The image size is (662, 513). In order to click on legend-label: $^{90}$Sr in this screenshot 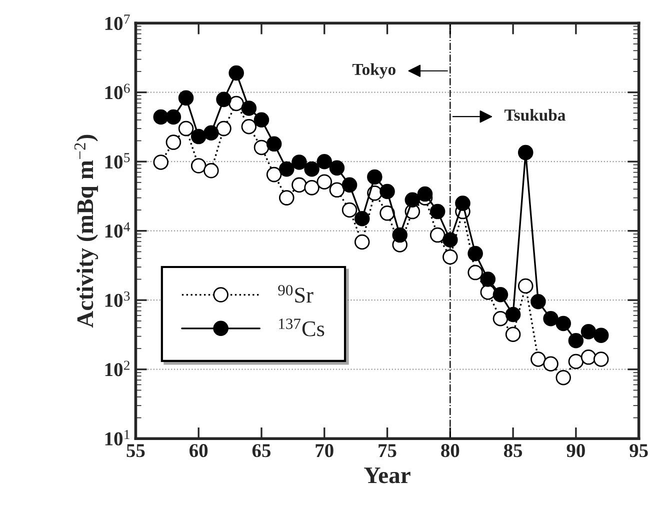, I will do `click(296, 294)`.